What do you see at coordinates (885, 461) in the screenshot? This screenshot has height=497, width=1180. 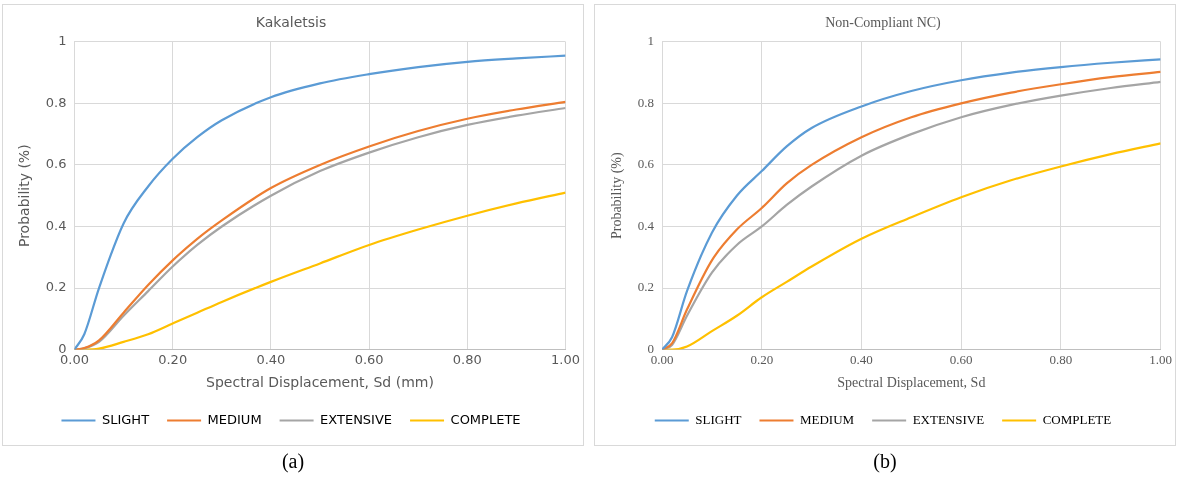 I see `text: (b)` at bounding box center [885, 461].